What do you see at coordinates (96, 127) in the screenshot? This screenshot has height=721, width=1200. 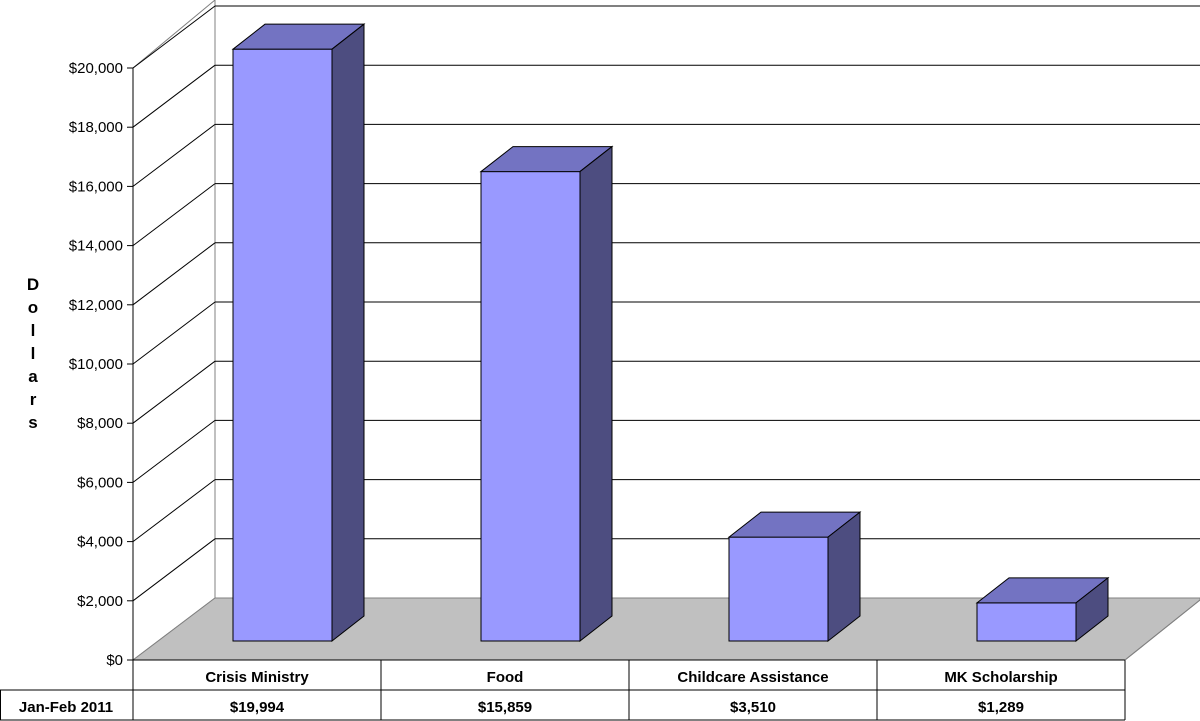 I see `y-tick-label: $18,000` at bounding box center [96, 127].